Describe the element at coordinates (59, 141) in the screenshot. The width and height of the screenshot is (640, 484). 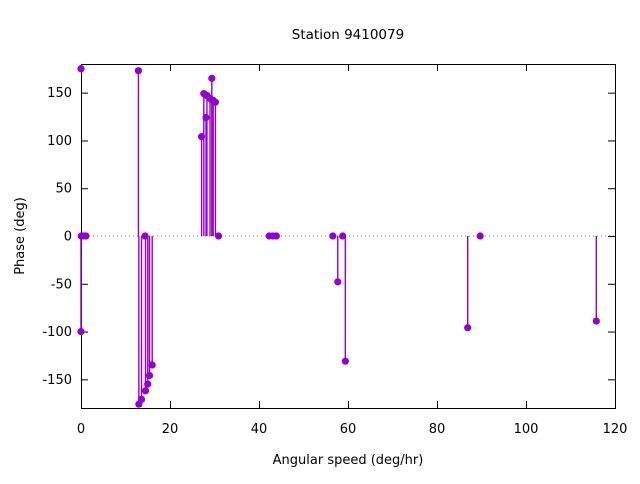
I see `y-tick-label: 100` at that location.